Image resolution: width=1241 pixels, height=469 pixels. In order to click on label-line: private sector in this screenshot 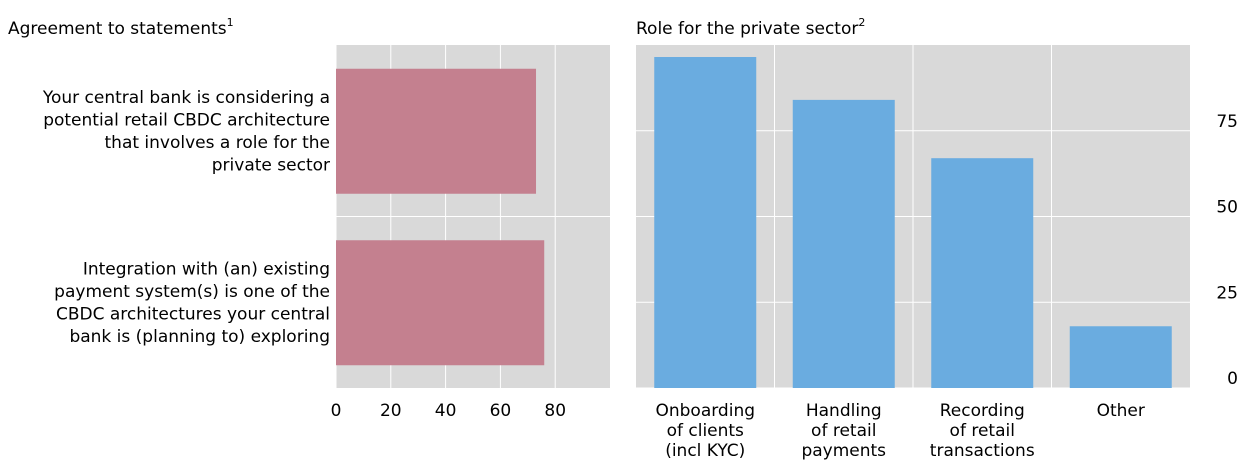, I will do `click(271, 166)`.